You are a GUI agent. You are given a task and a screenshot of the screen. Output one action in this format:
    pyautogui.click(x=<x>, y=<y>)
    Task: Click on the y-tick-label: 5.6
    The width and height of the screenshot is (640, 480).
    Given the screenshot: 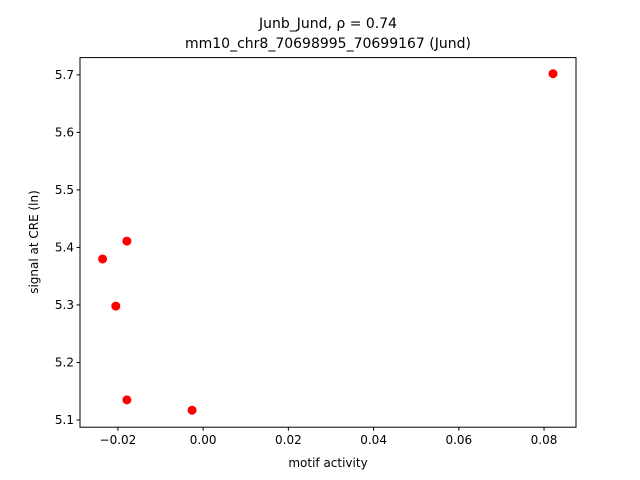 What is the action you would take?
    pyautogui.click(x=64, y=132)
    